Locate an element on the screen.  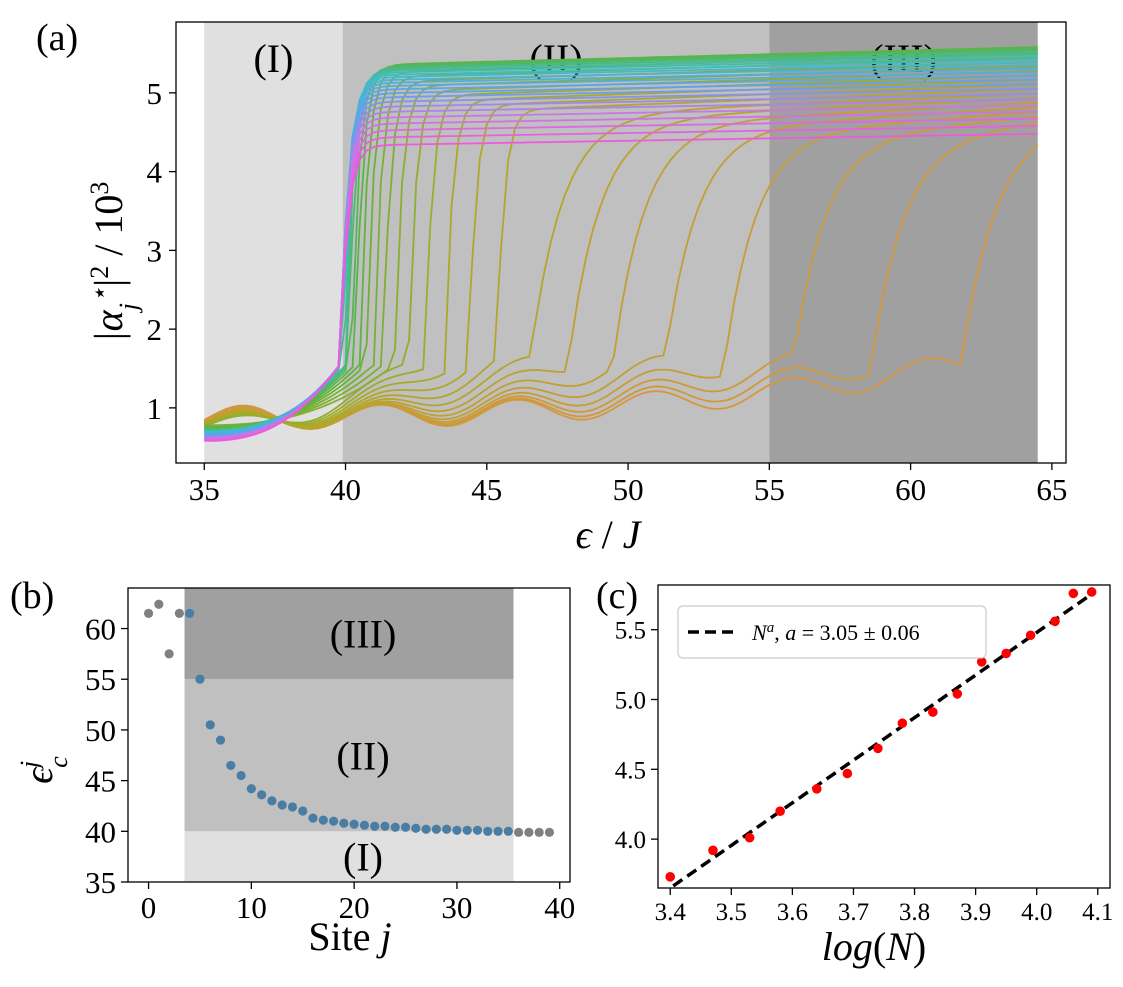
y-tick-label: 4.5 is located at coordinates (630, 770).